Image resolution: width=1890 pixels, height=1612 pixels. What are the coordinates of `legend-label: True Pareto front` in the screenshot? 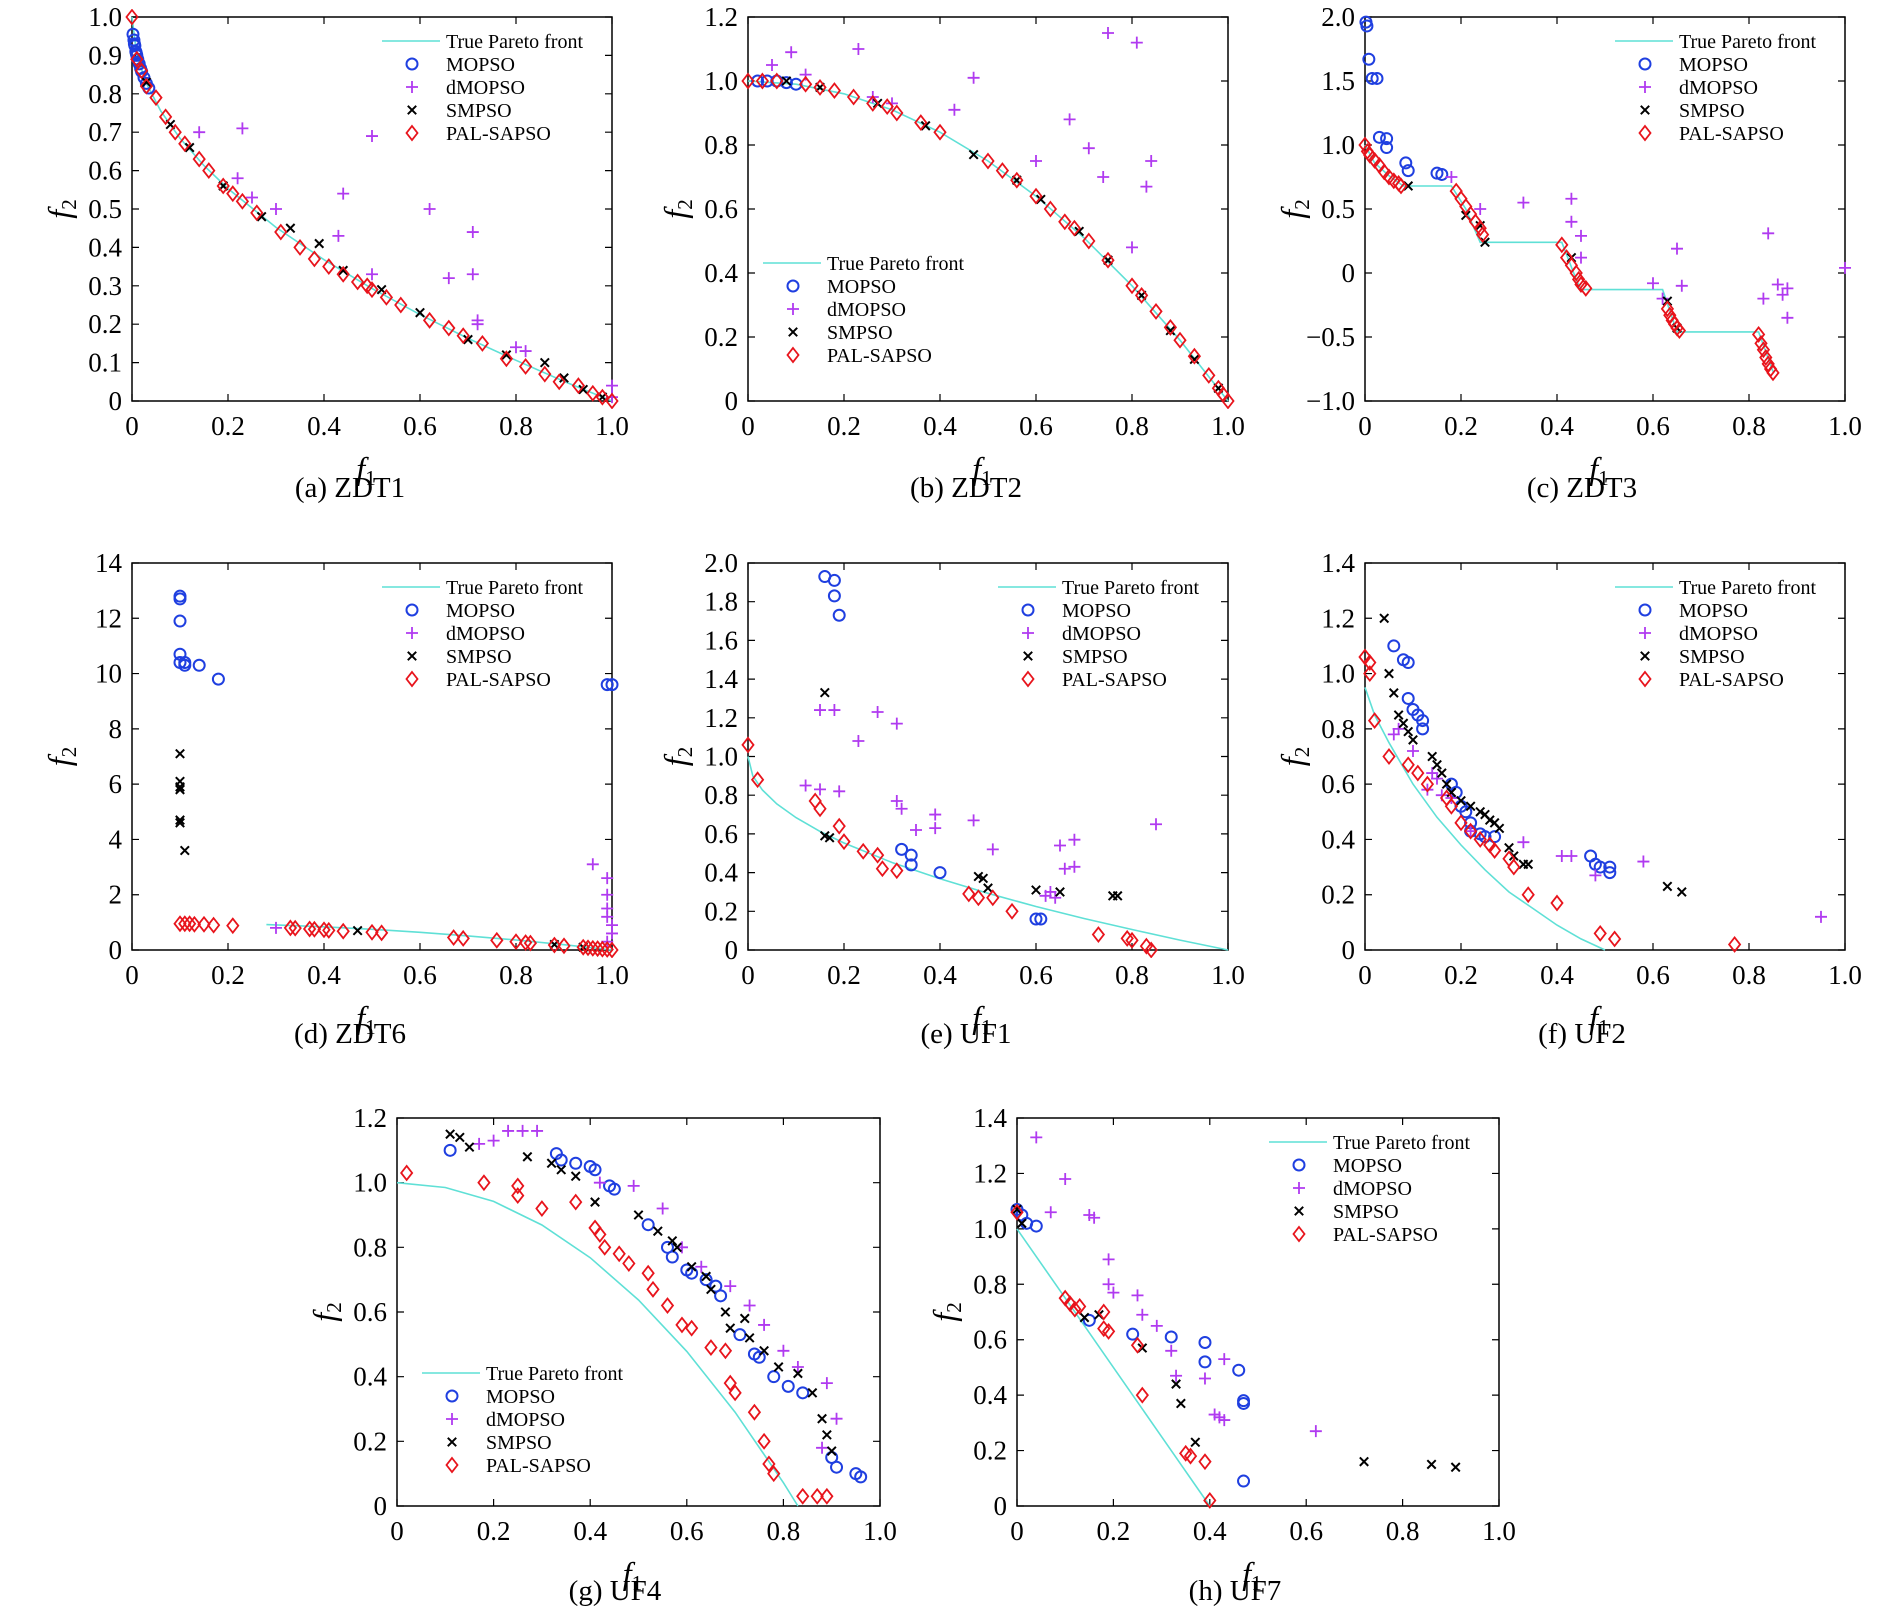 It's located at (895, 264).